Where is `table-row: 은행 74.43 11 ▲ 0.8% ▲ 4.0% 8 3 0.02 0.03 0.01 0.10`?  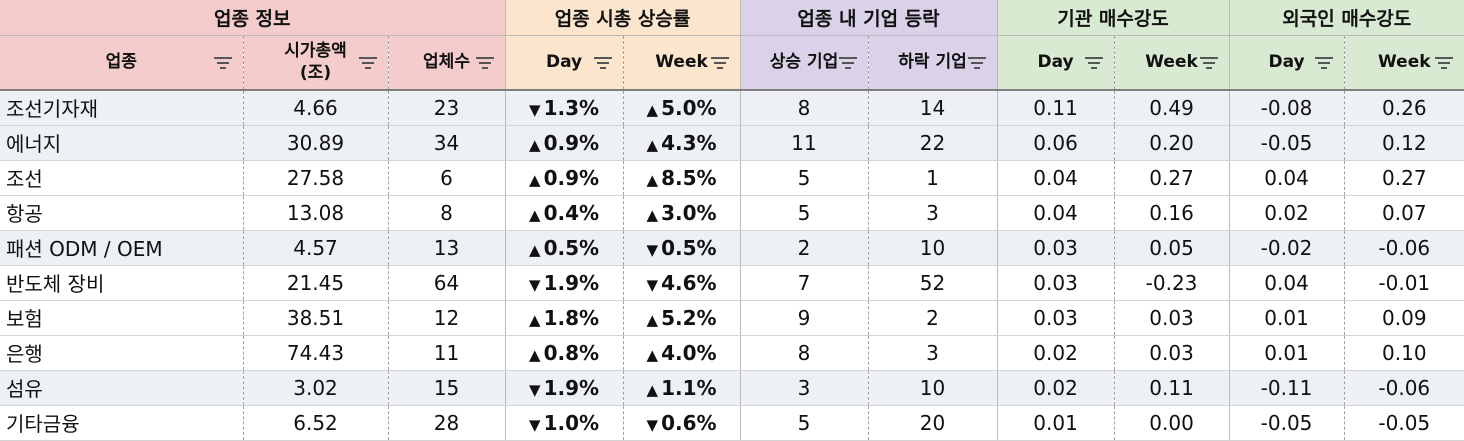 table-row: 은행 74.43 11 ▲ 0.8% ▲ 4.0% 8 3 0.02 0.03 0.01 0.10 is located at coordinates (732, 353).